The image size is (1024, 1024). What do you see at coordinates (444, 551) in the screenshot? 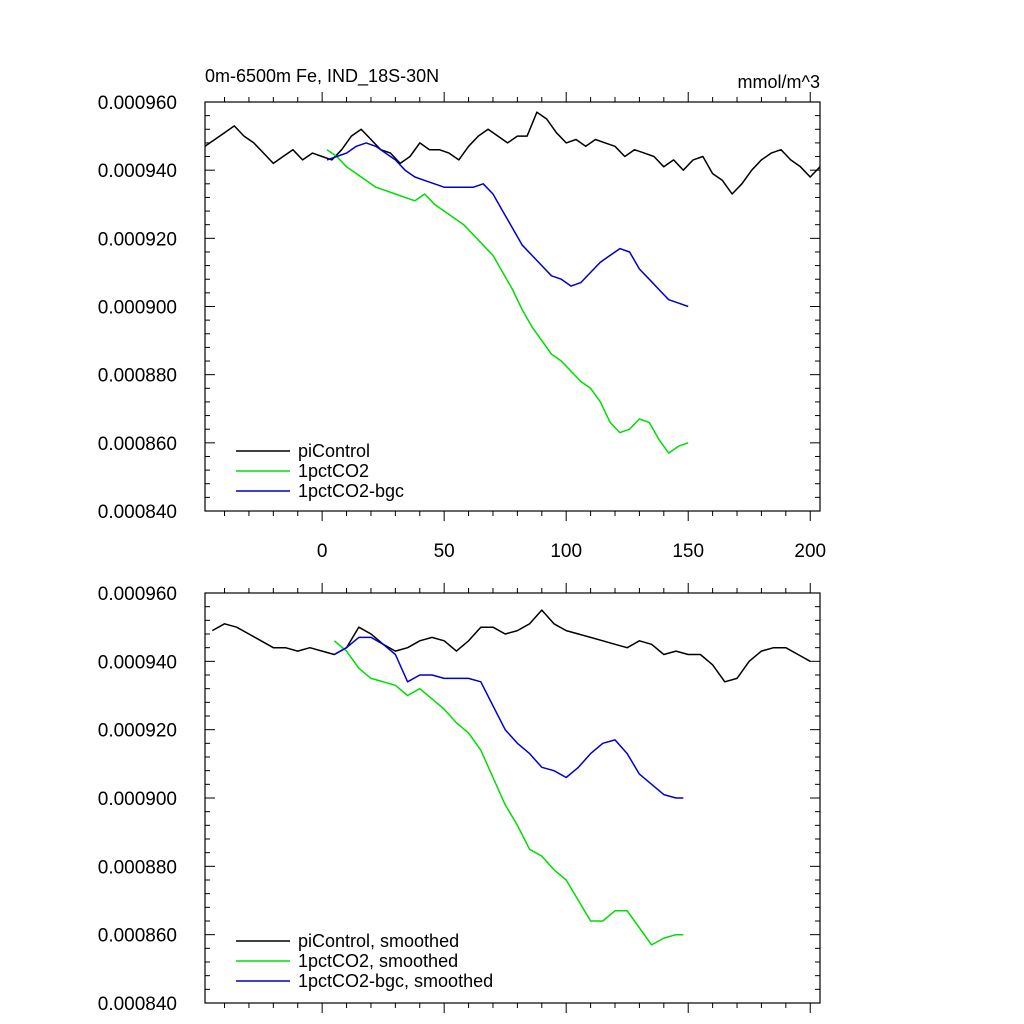
I see `x-tick-label: 50` at bounding box center [444, 551].